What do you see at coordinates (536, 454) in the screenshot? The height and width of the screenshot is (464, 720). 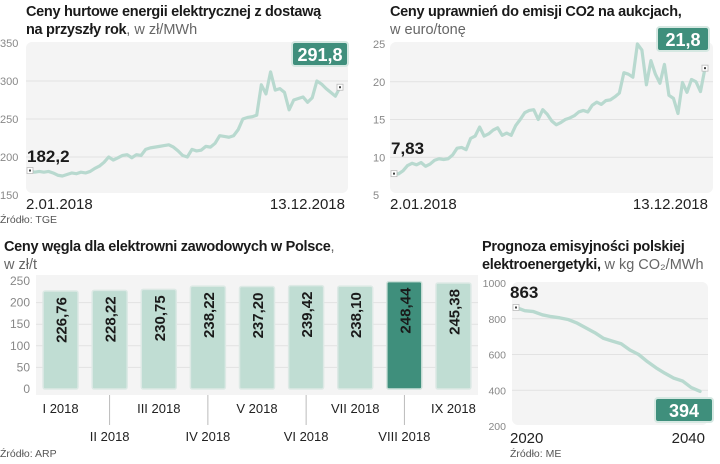 I see `emission-source: Źródło: ME` at bounding box center [536, 454].